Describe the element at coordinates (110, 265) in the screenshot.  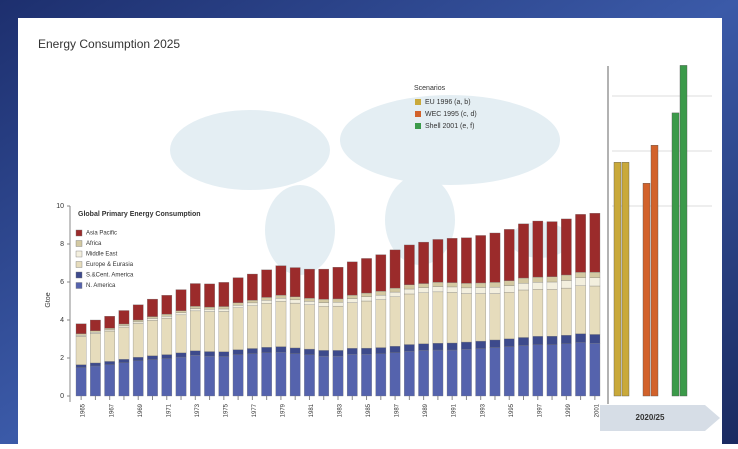
I see `legend-label: Europe & Eurasia` at that location.